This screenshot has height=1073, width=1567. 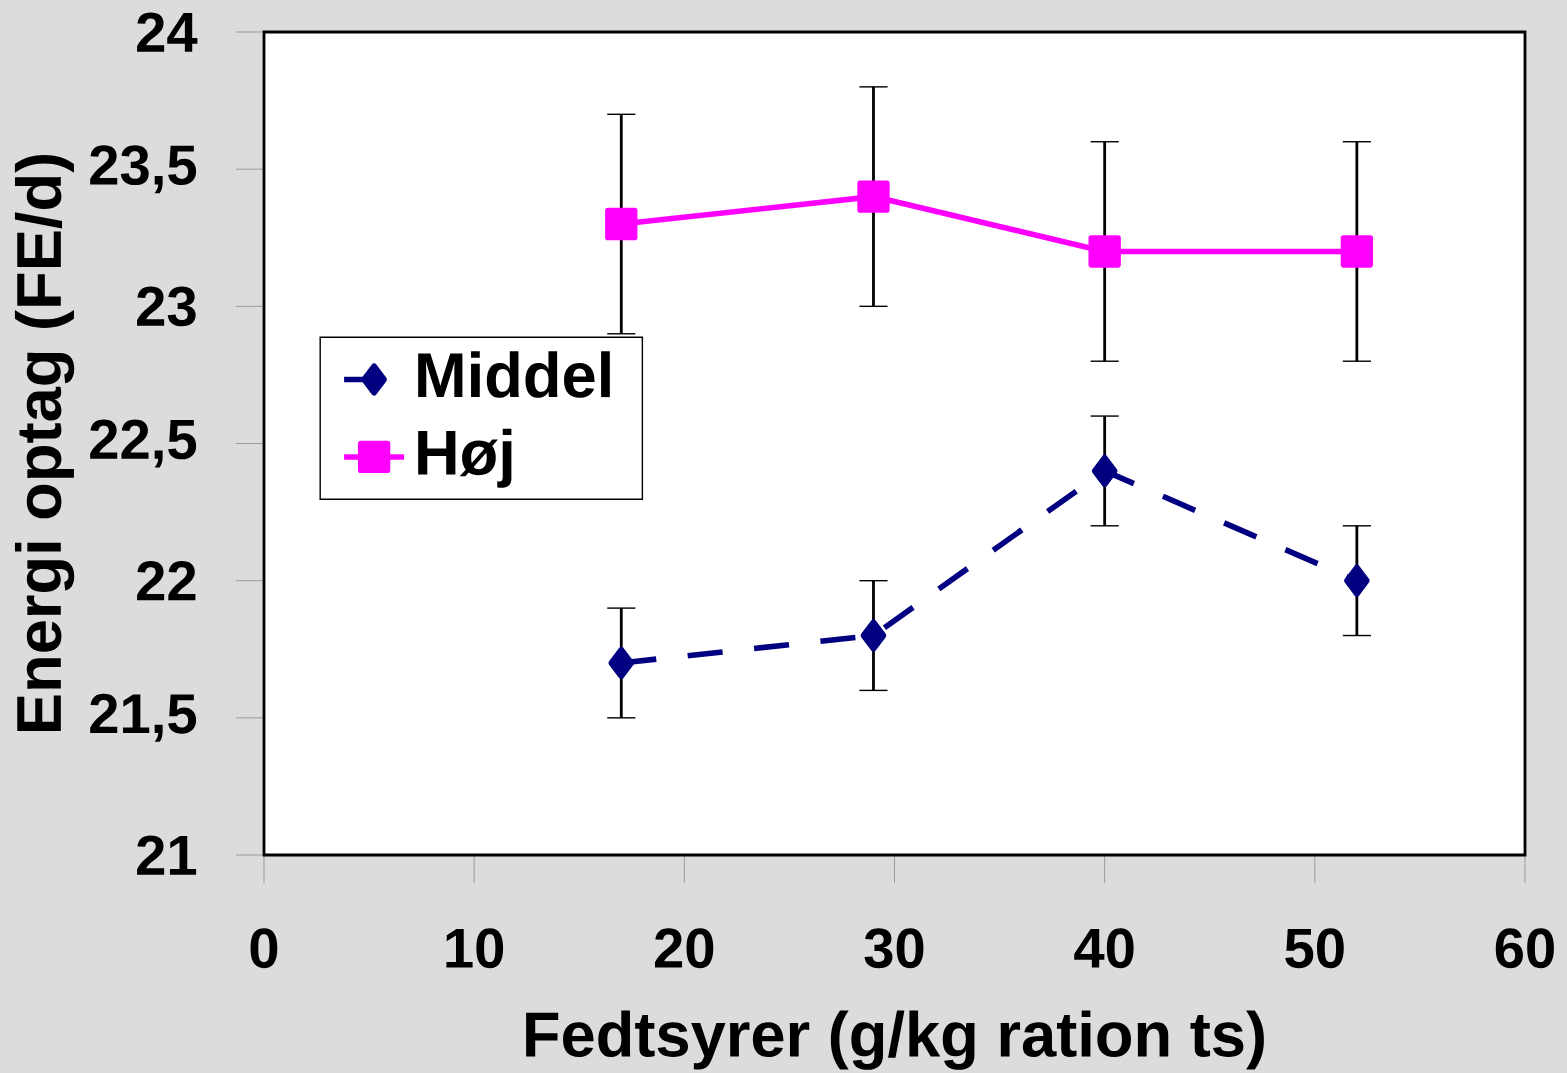 What do you see at coordinates (166, 306) in the screenshot?
I see `y-tick-label: 23` at bounding box center [166, 306].